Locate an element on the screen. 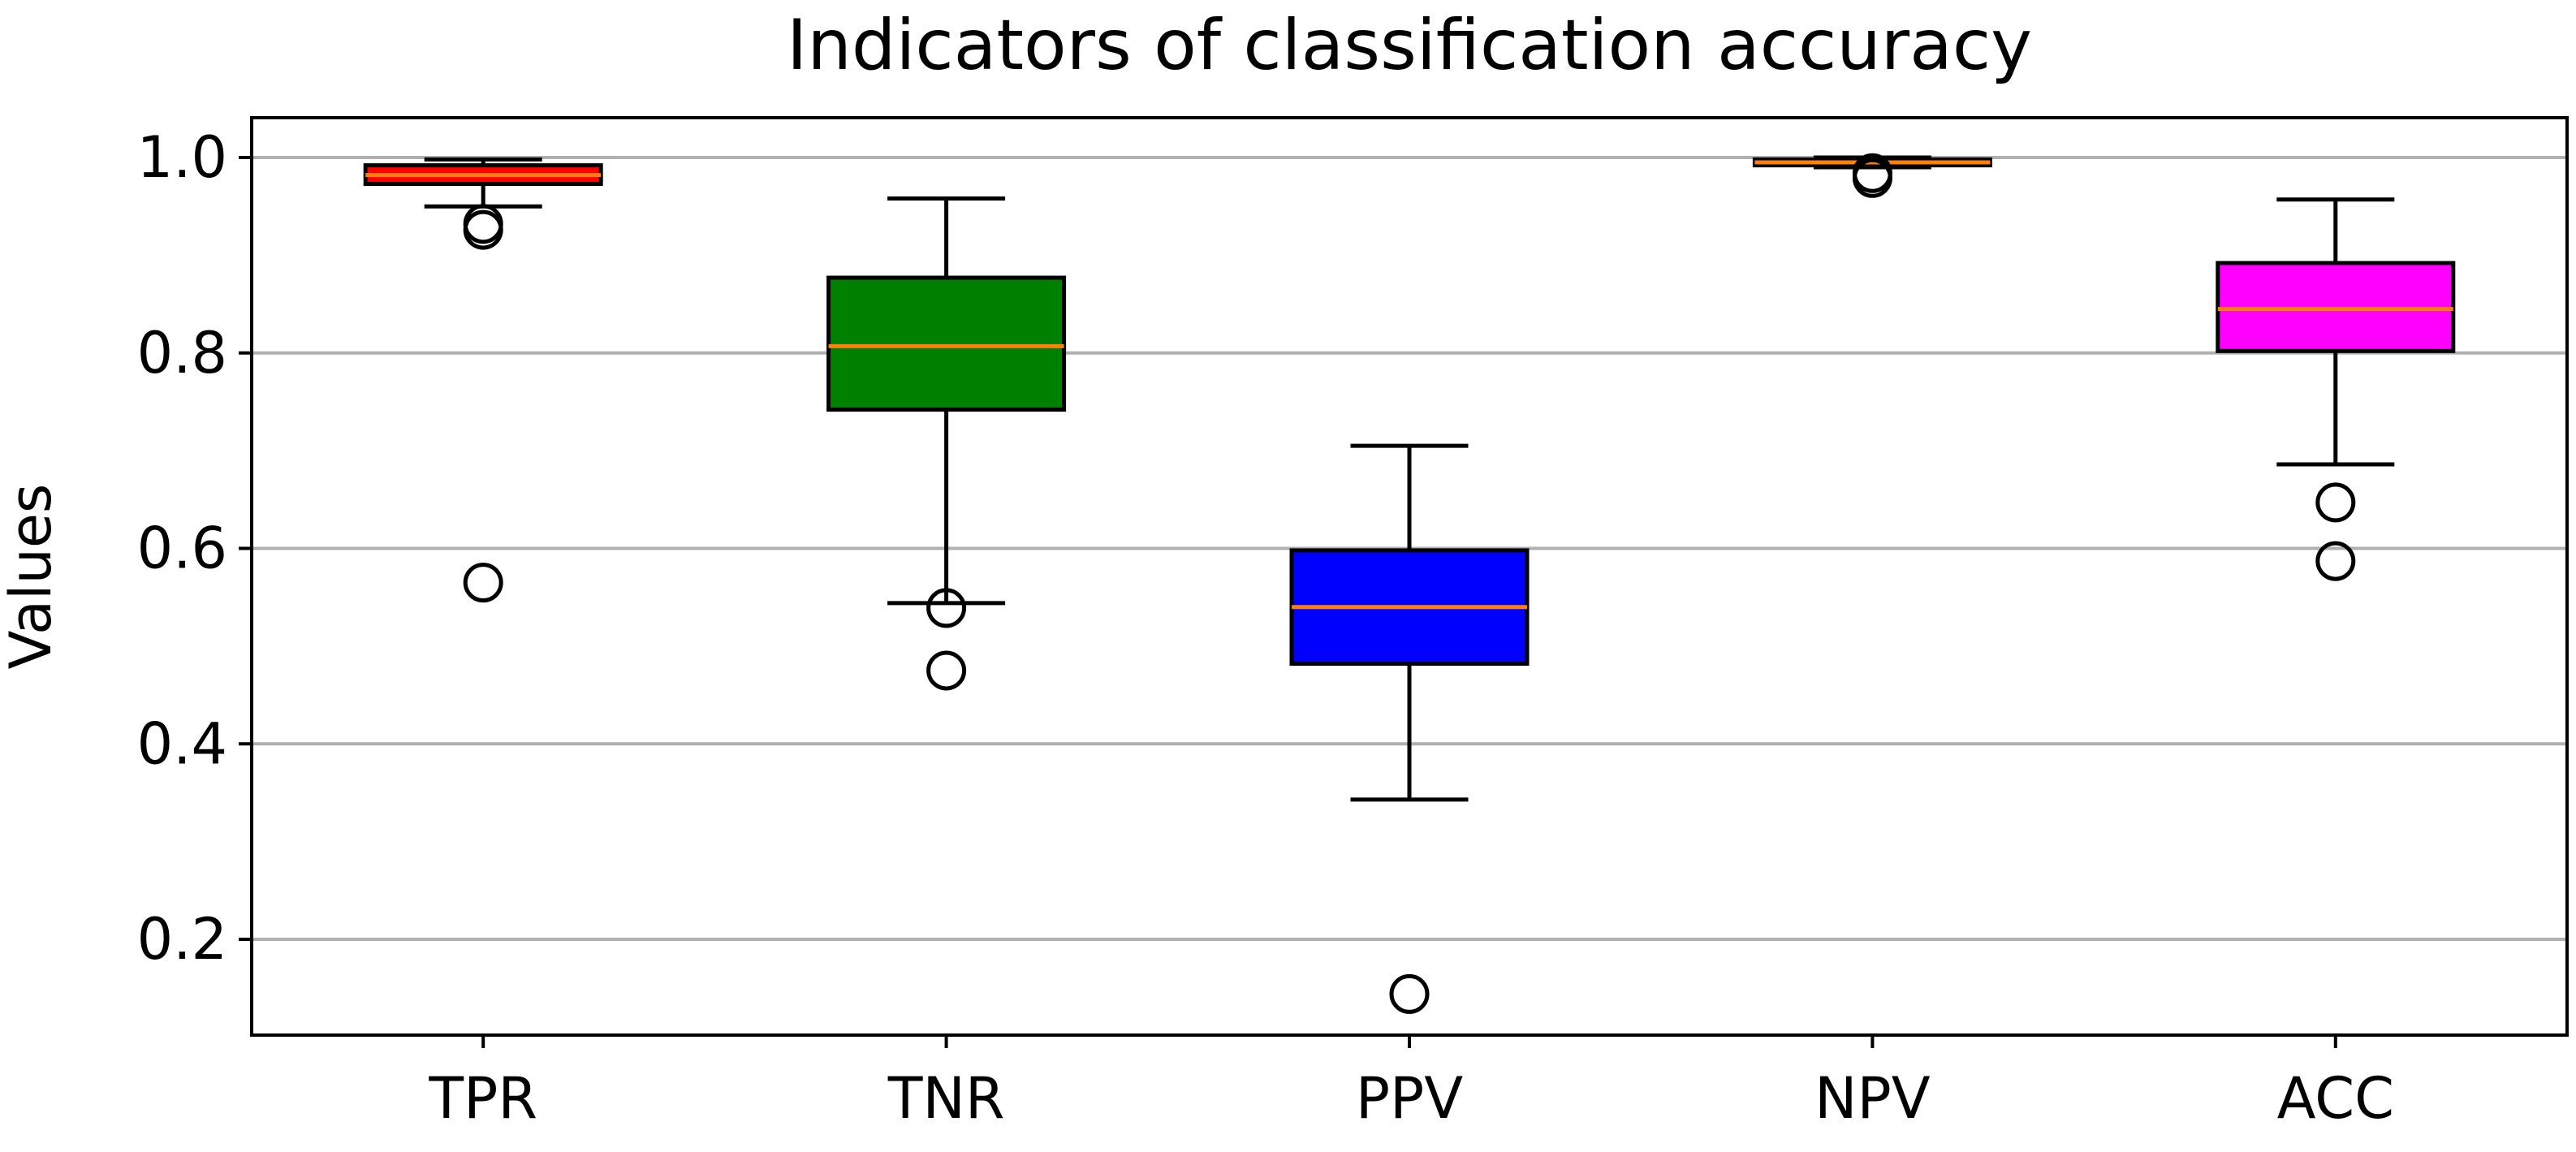 The image size is (2576, 1152). y-tick-label: 0.6 is located at coordinates (182, 549).